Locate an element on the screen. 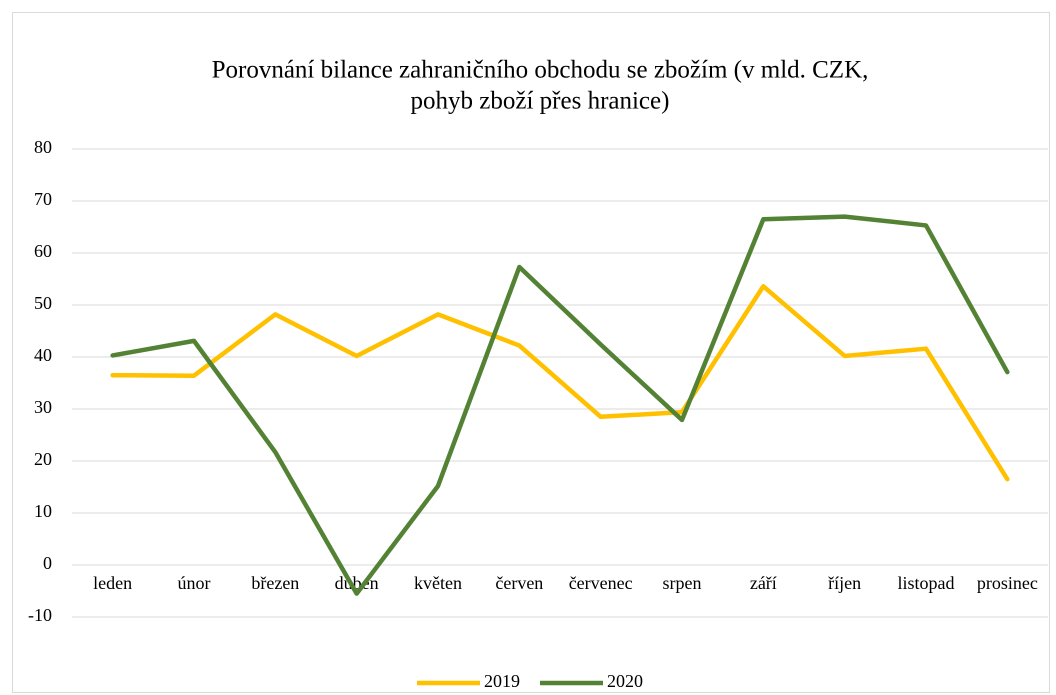 Image resolution: width=1056 pixels, height=695 pixels. legend-label: 2020 is located at coordinates (625, 681).